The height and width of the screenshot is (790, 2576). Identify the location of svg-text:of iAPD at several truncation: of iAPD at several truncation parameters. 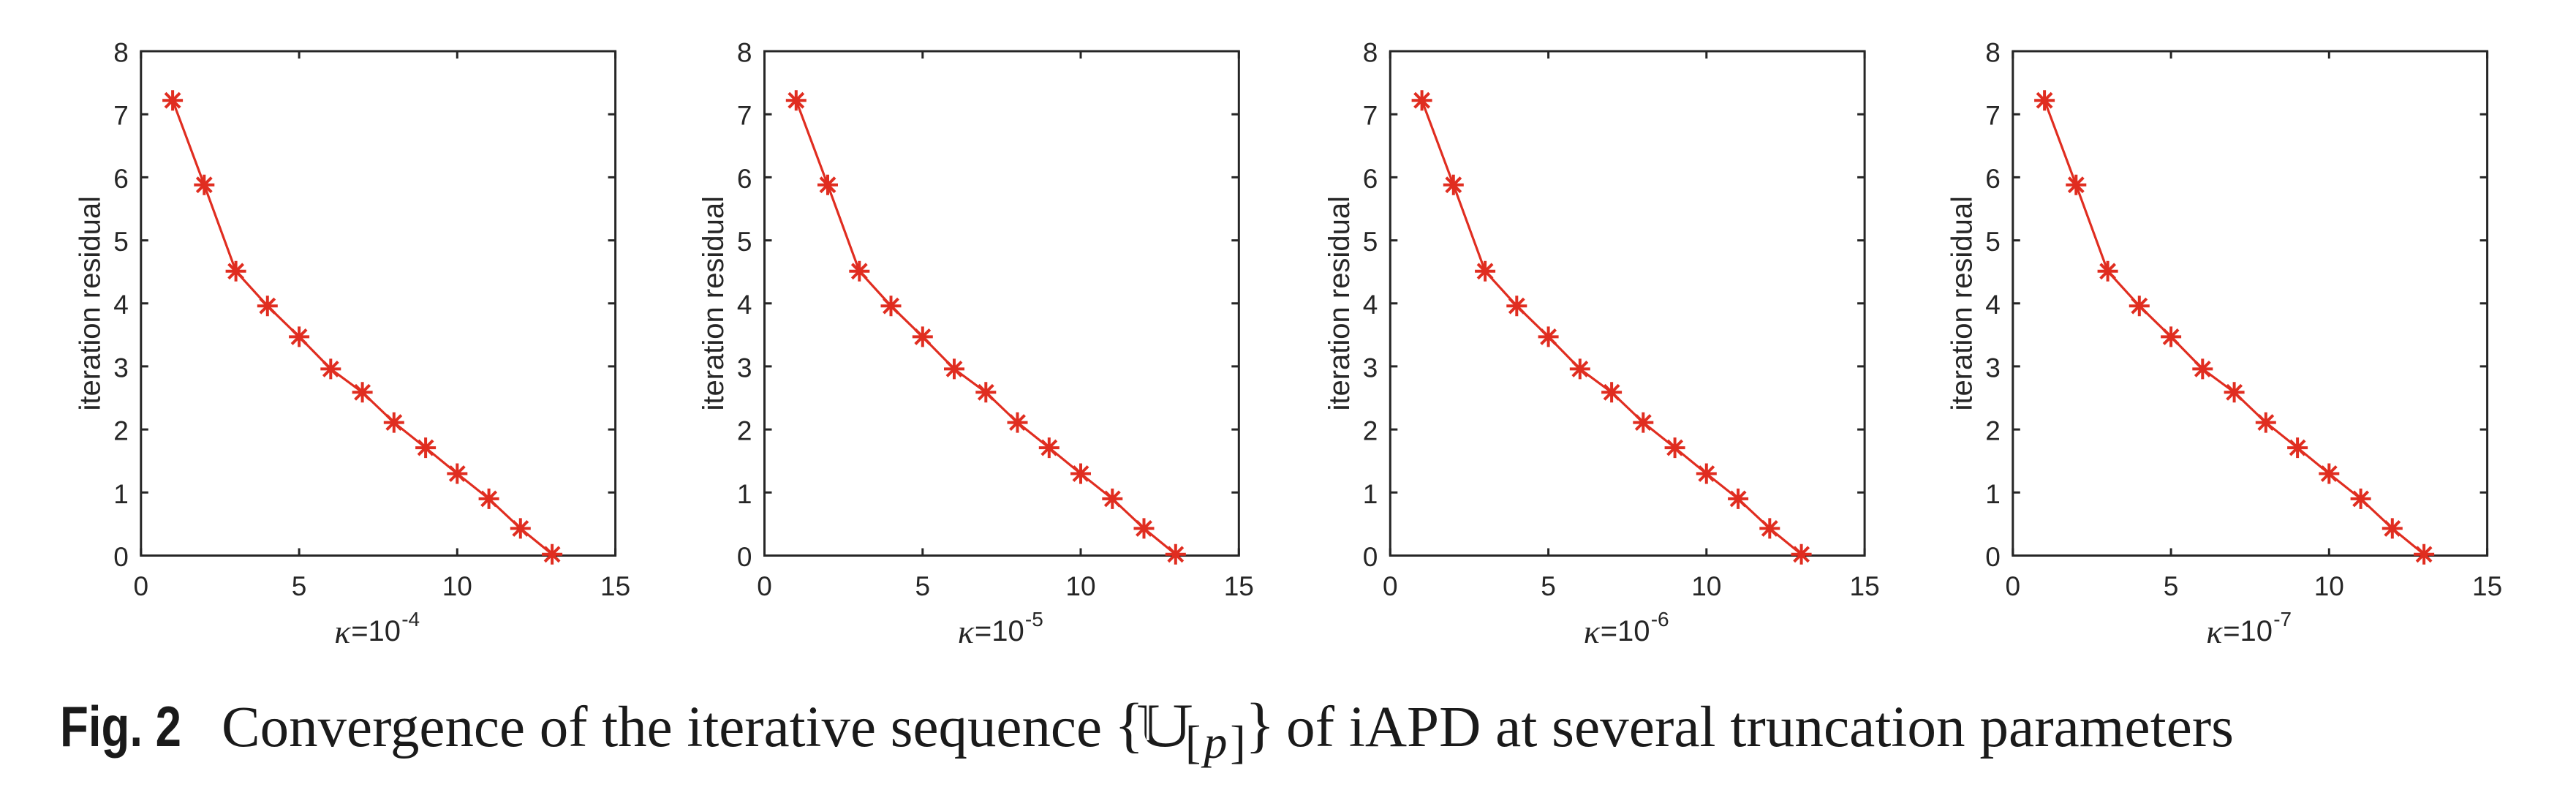
(1760, 727).